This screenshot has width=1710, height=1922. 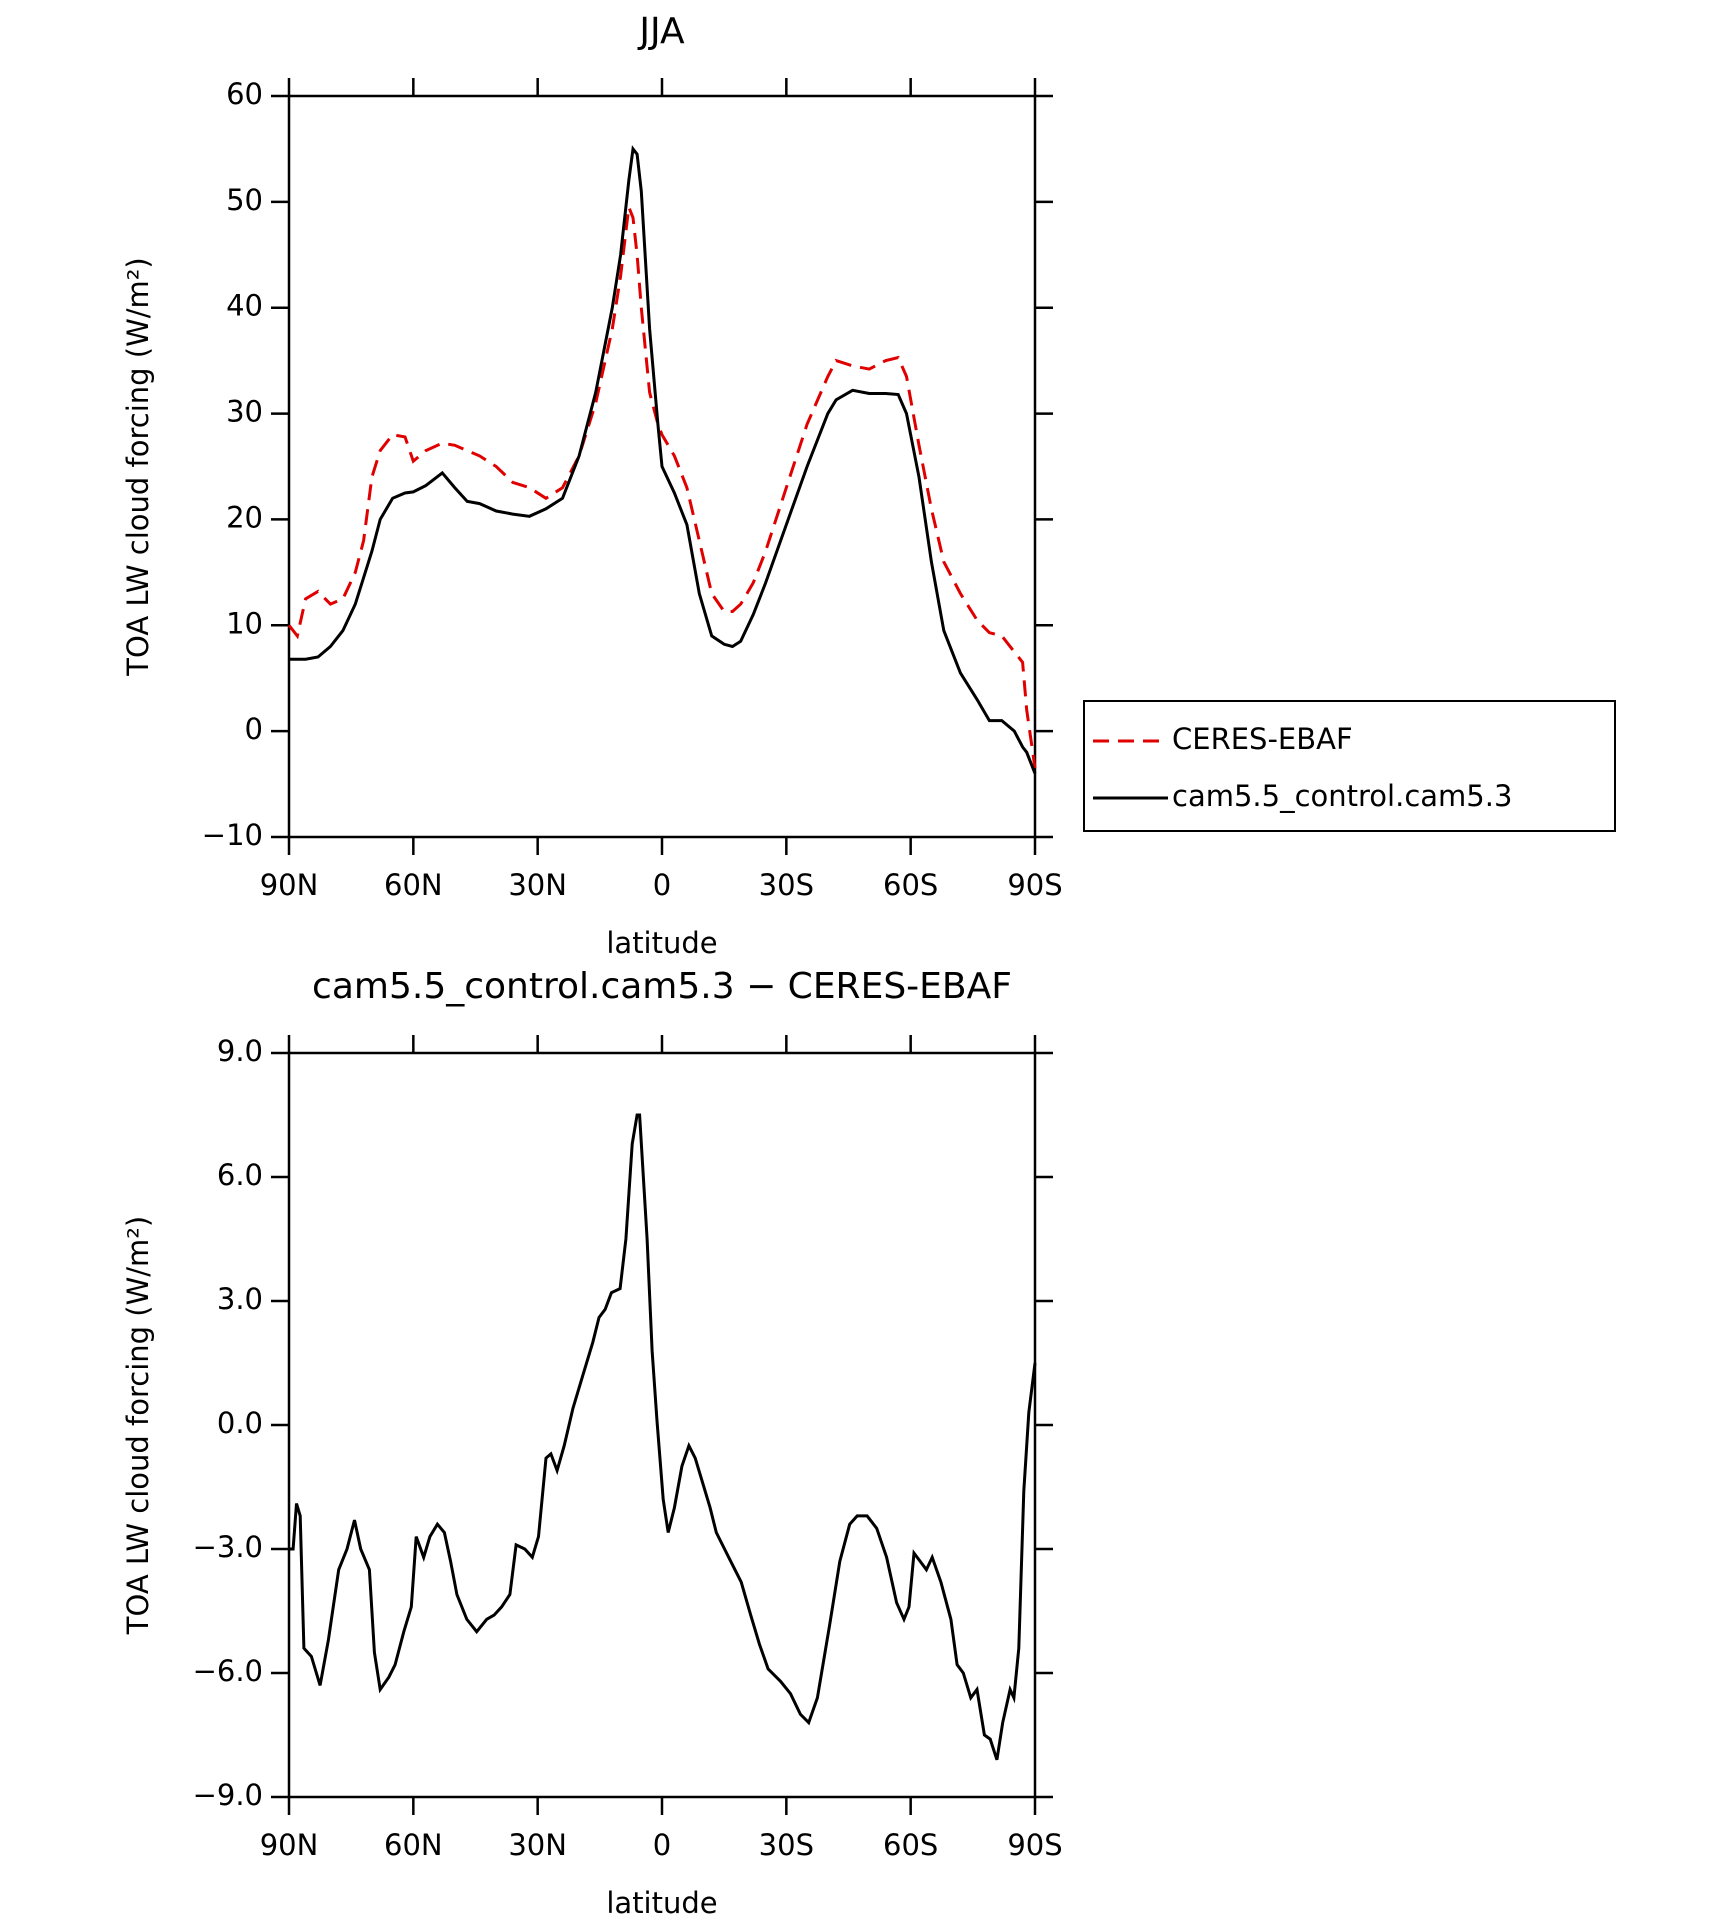 I want to click on y-tick-label: −10, so click(x=232, y=835).